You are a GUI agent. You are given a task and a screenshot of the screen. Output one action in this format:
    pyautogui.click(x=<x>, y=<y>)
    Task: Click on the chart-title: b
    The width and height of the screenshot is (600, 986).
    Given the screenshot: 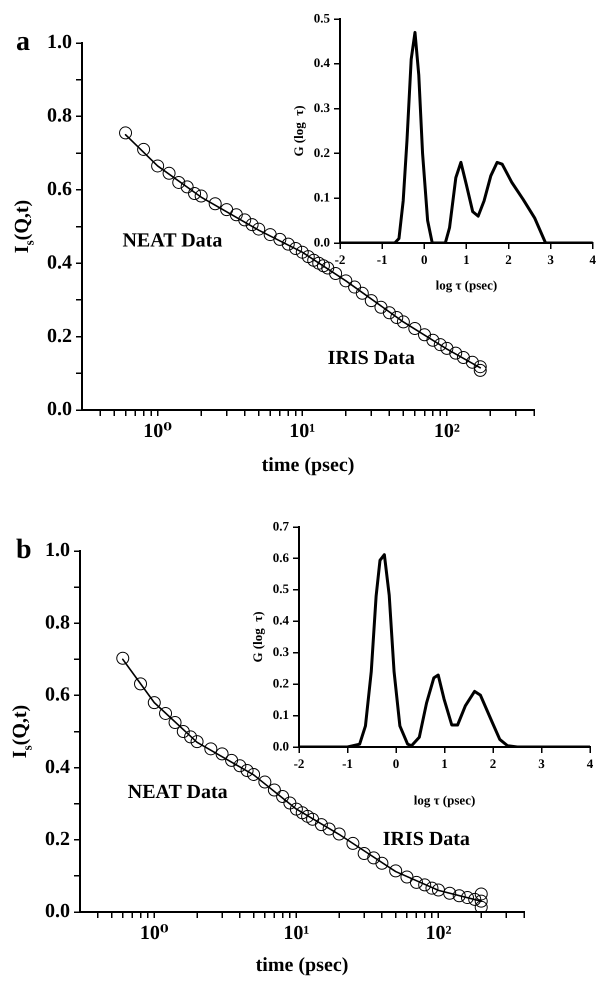 What is the action you would take?
    pyautogui.click(x=24, y=550)
    